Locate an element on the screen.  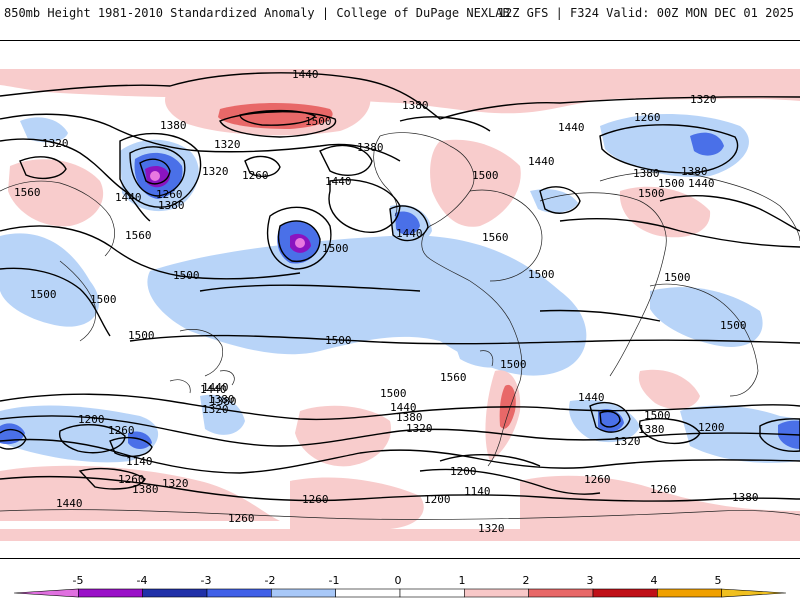
anomaly-fill-max-negative is located at coordinates (227, 209).